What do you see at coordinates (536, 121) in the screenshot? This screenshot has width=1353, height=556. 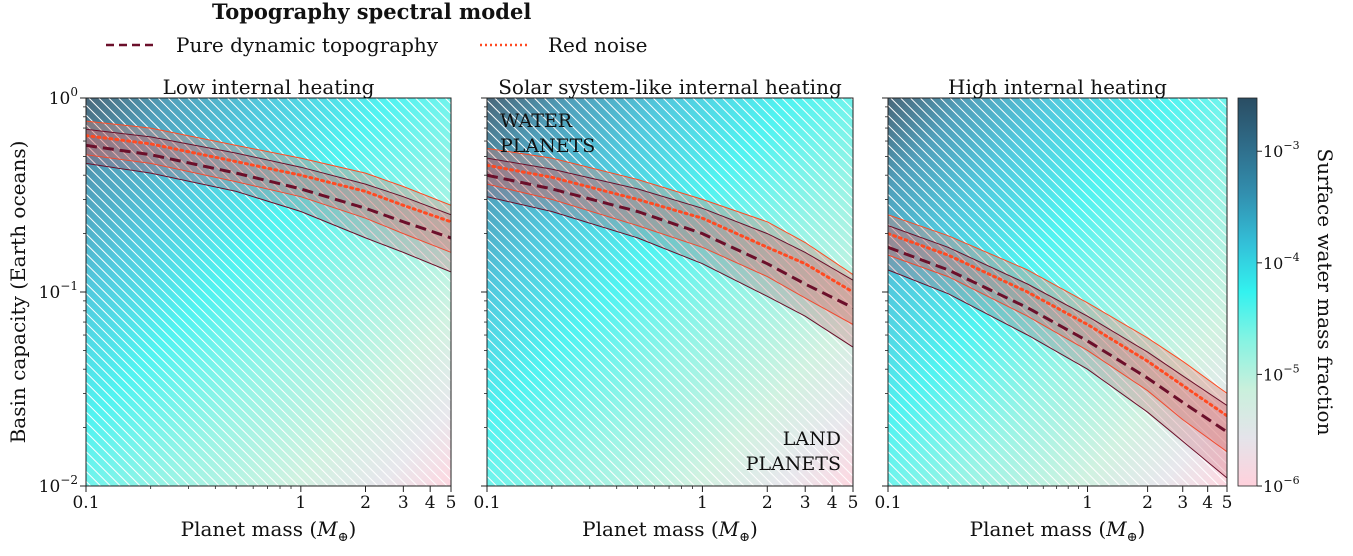 I see `water-planets-line1: WATER` at bounding box center [536, 121].